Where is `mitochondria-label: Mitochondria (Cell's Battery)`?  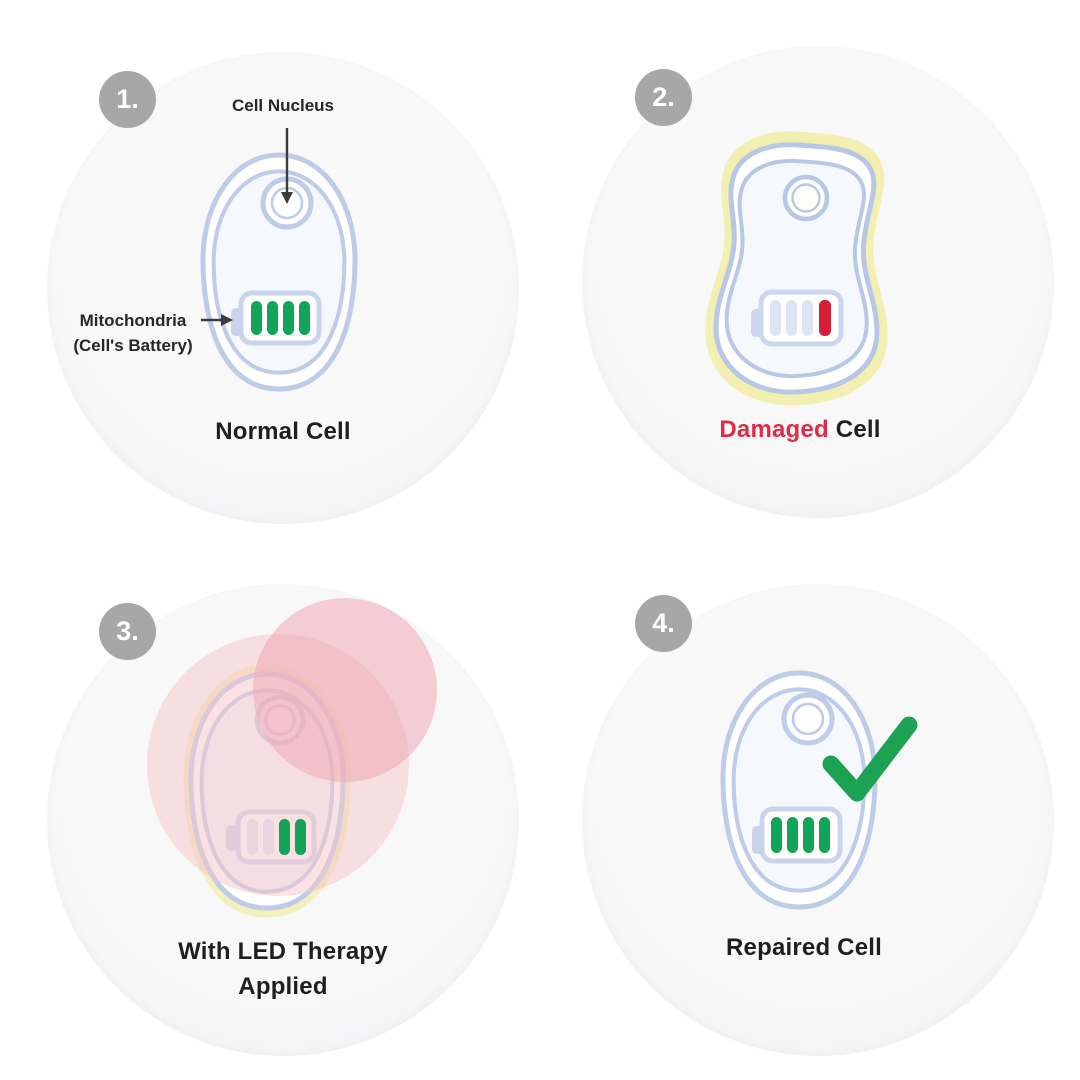
mitochondria-label: Mitochondria (Cell's Battery) is located at coordinates (132, 333).